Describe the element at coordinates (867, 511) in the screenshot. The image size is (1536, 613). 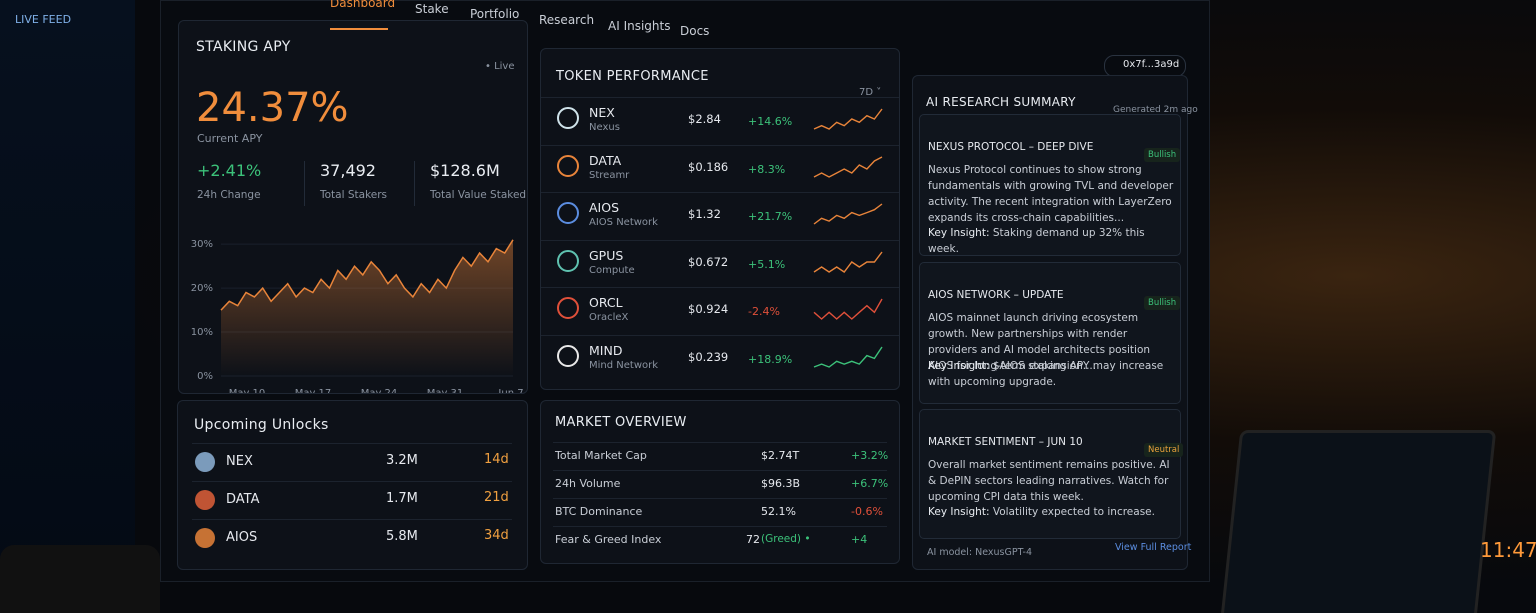
I see `metric-change: -0.6%` at that location.